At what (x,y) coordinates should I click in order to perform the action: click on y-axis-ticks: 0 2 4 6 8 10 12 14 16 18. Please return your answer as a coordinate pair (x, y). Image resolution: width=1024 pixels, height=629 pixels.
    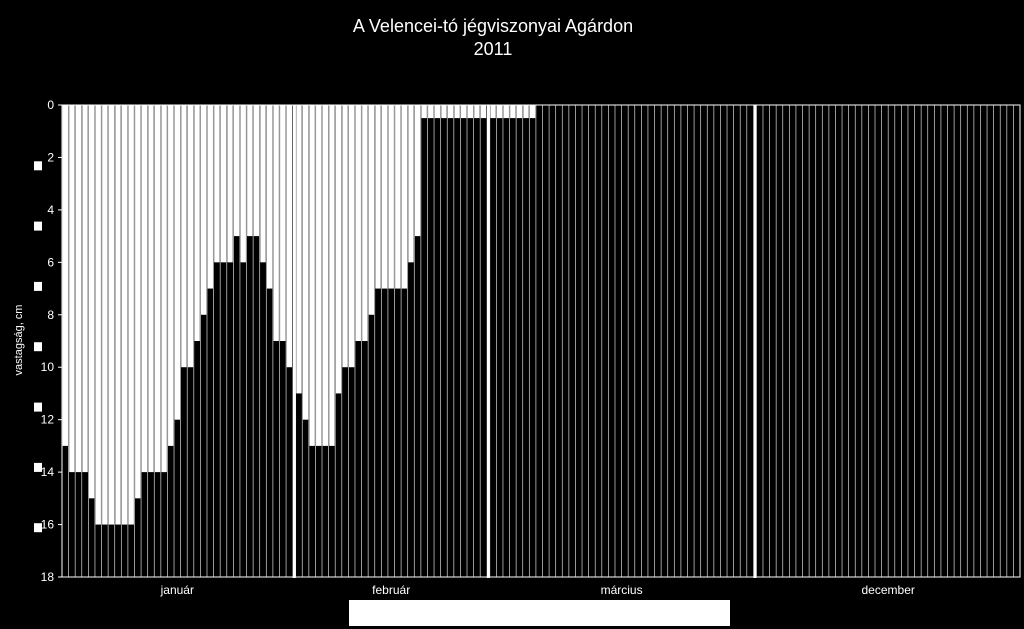
    Looking at the image, I should click on (51, 341).